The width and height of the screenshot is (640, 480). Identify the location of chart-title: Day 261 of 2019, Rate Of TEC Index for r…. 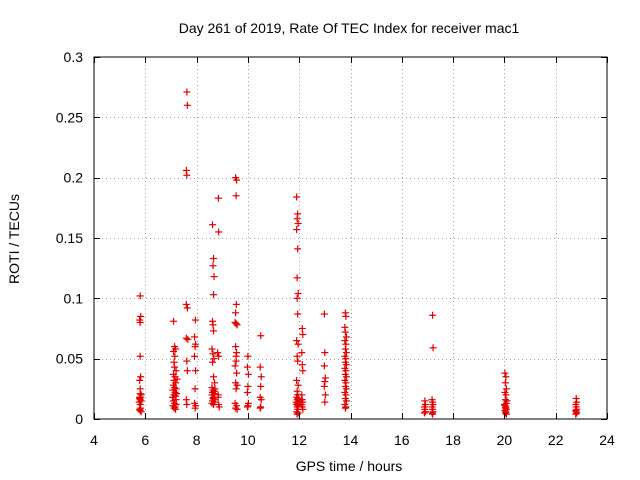
(349, 28).